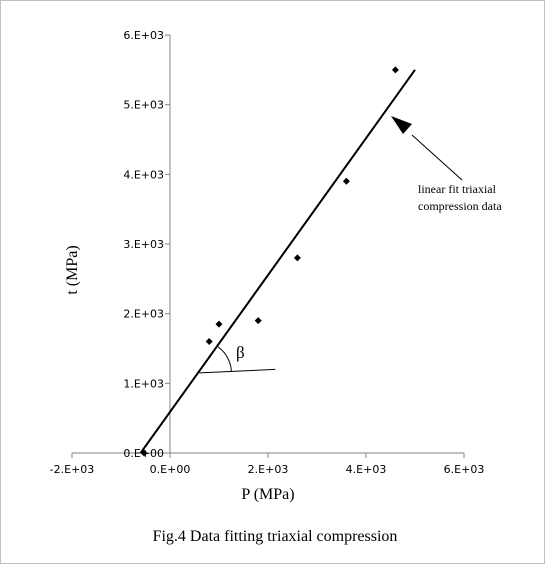 The image size is (545, 564). Describe the element at coordinates (437, 157) in the screenshot. I see `annotation-arrow-shaft` at that location.